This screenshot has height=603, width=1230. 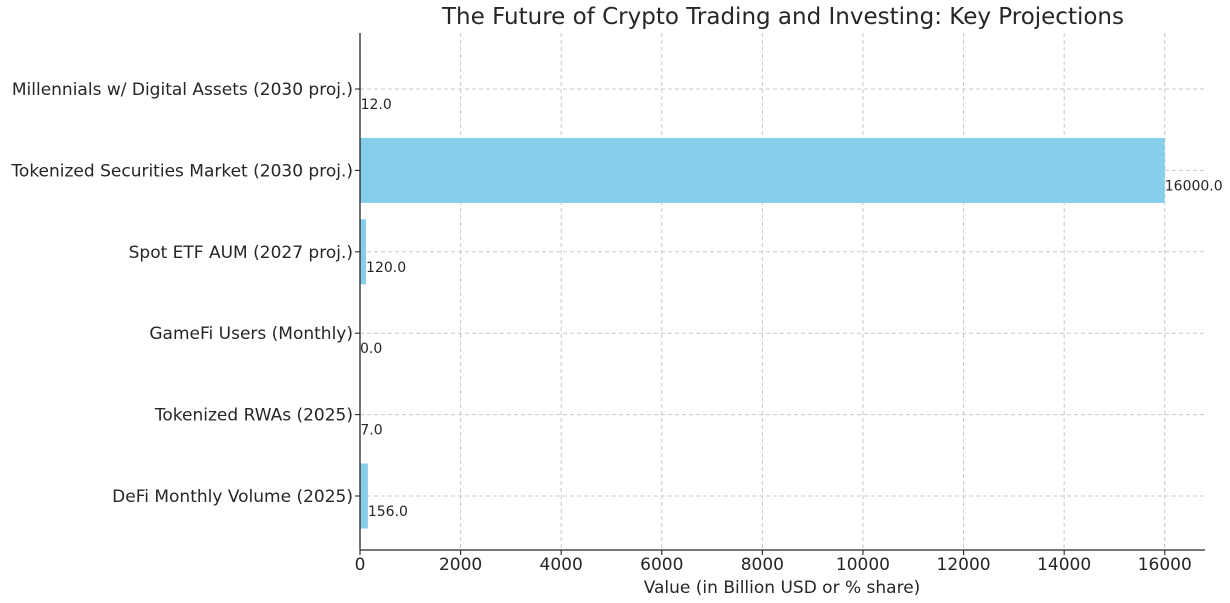 I want to click on data-label: 7.0, so click(x=371, y=431).